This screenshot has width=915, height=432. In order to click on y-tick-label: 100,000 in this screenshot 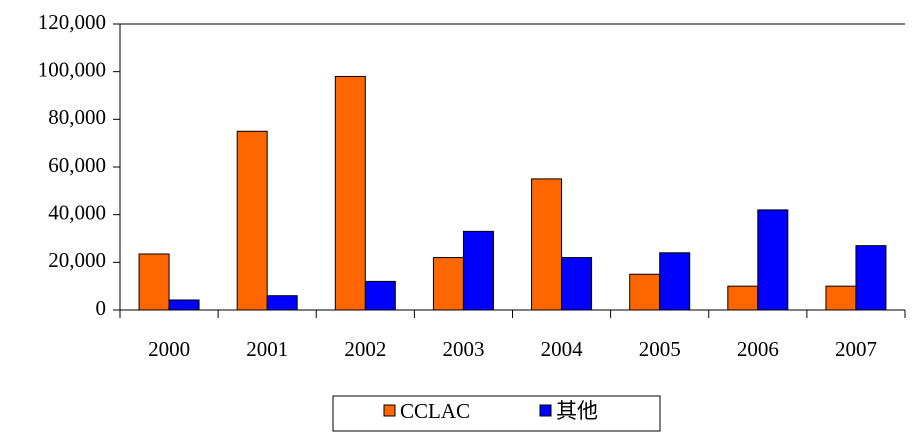, I will do `click(72, 69)`.